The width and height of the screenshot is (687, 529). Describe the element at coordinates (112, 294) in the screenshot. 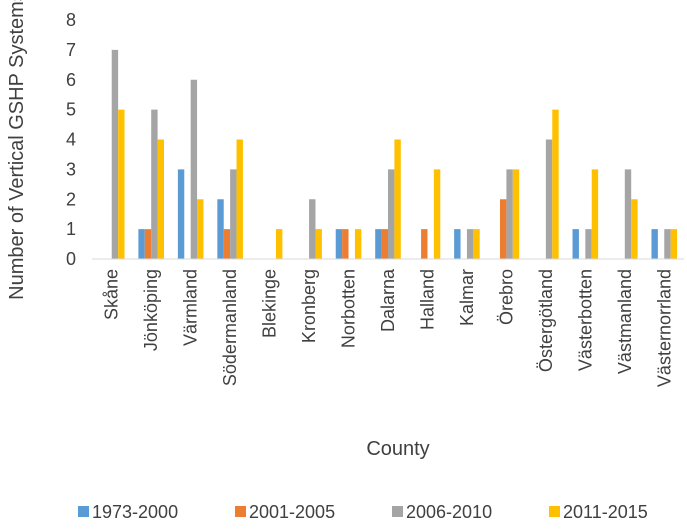

I see `x-tick-label: Skåne` at that location.